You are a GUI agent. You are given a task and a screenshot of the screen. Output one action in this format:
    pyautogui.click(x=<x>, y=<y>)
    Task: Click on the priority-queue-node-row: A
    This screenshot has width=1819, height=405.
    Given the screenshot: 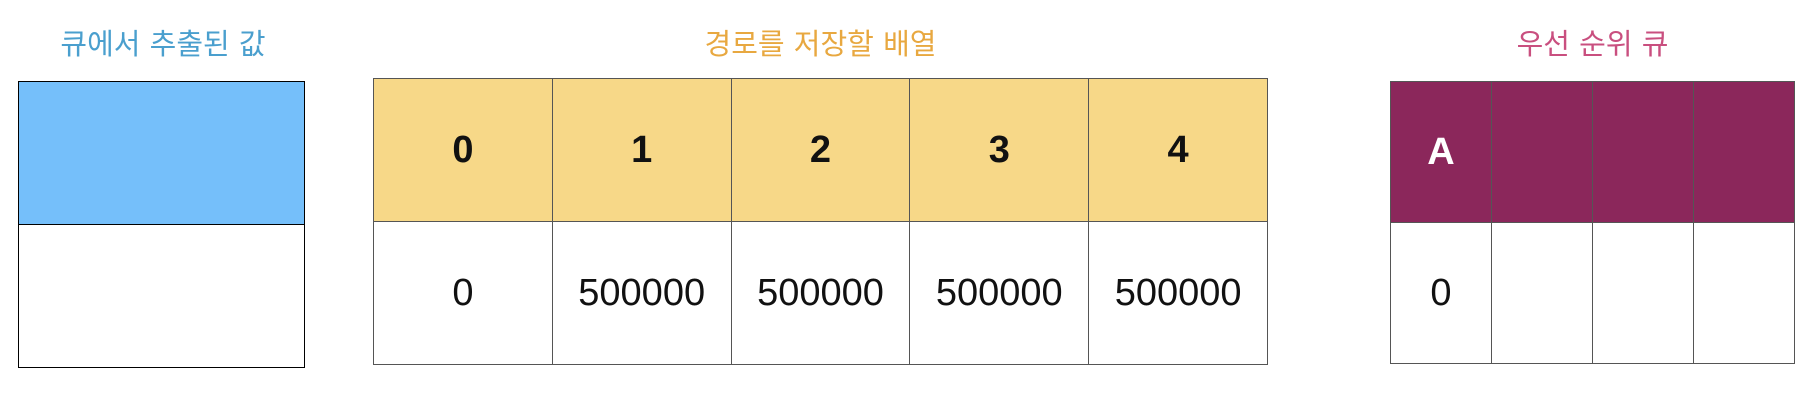 What is the action you would take?
    pyautogui.click(x=1592, y=152)
    